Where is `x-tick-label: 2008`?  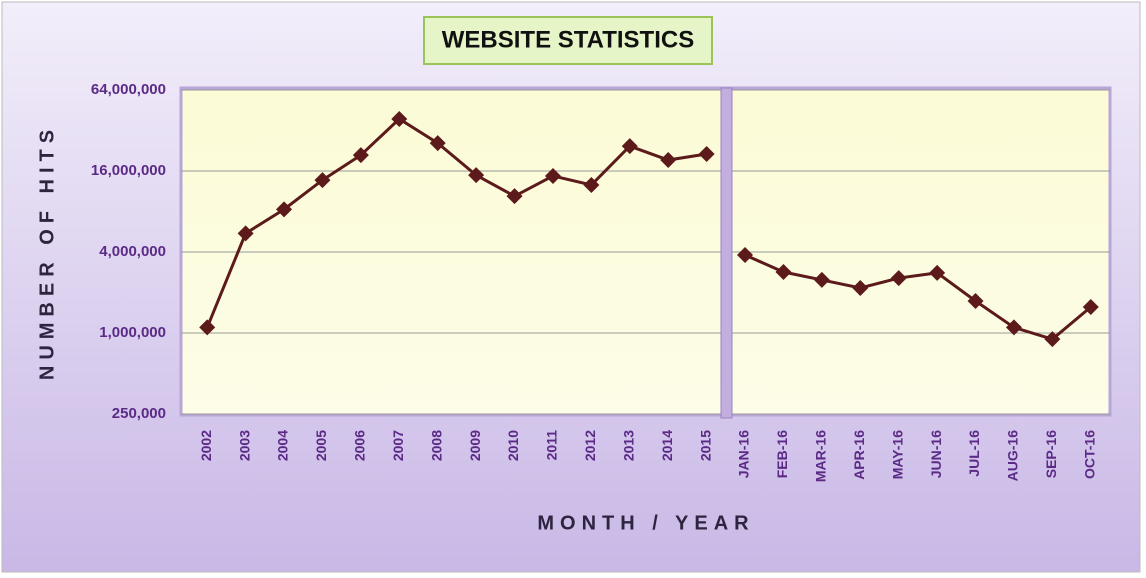
x-tick-label: 2008 is located at coordinates (436, 445).